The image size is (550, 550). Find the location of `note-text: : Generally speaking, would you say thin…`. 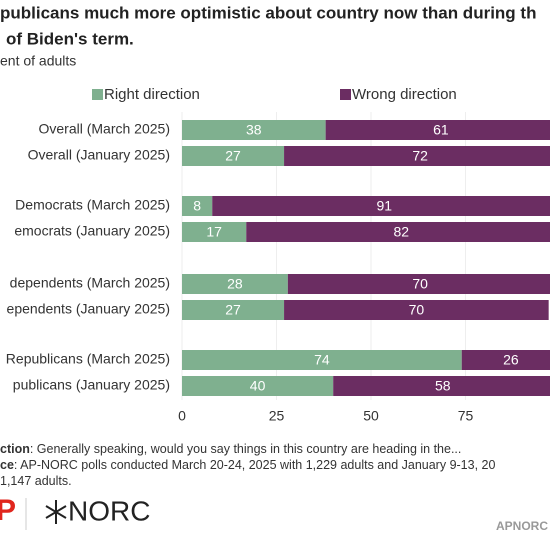

note-text: : Generally speaking, would you say thin… is located at coordinates (246, 449).